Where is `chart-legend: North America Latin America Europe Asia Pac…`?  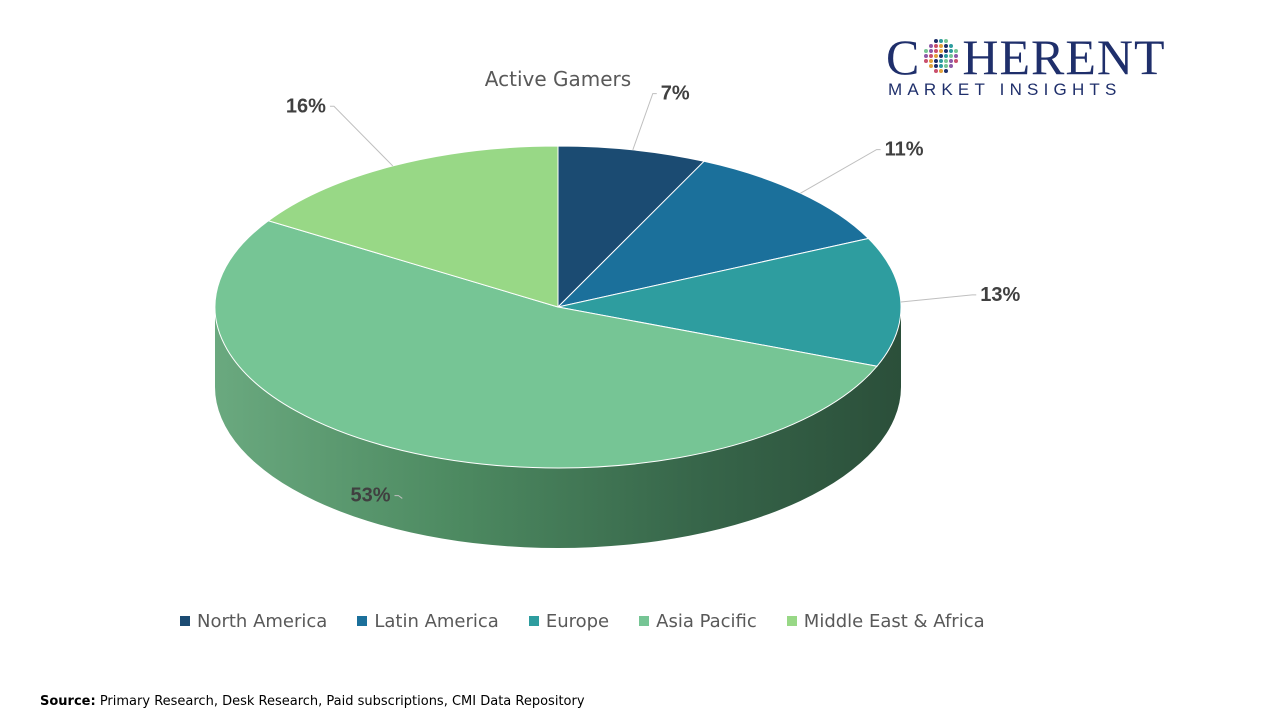
chart-legend: North America Latin America Europe Asia Pac… is located at coordinates (582, 621).